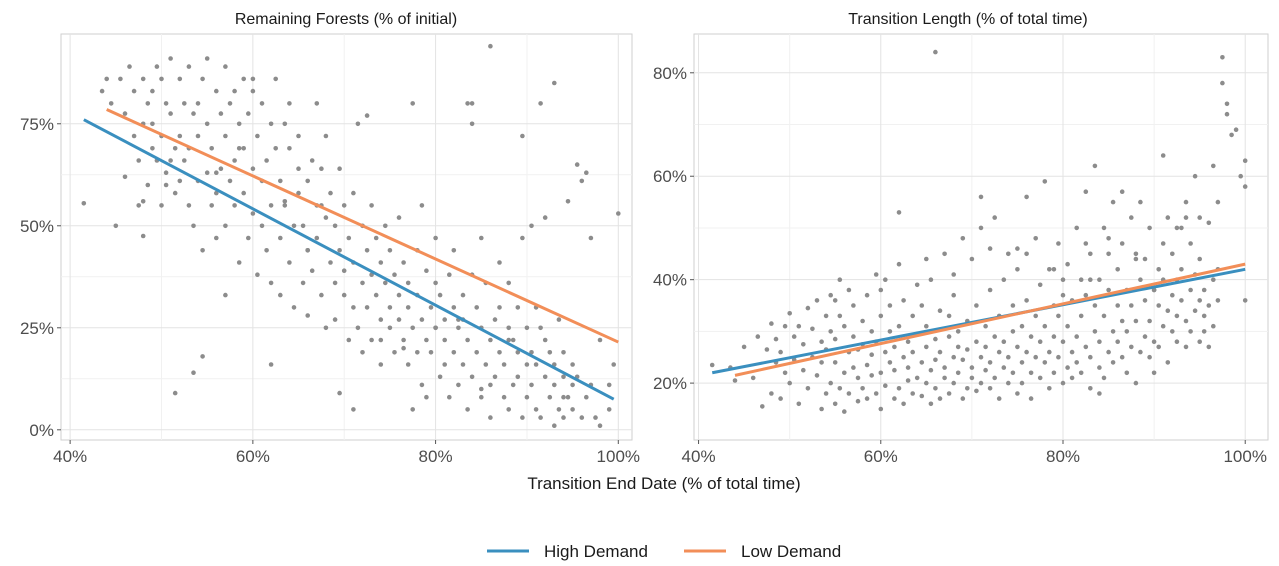  Describe the element at coordinates (618, 456) in the screenshot. I see `x-tick-label: 100%` at that location.